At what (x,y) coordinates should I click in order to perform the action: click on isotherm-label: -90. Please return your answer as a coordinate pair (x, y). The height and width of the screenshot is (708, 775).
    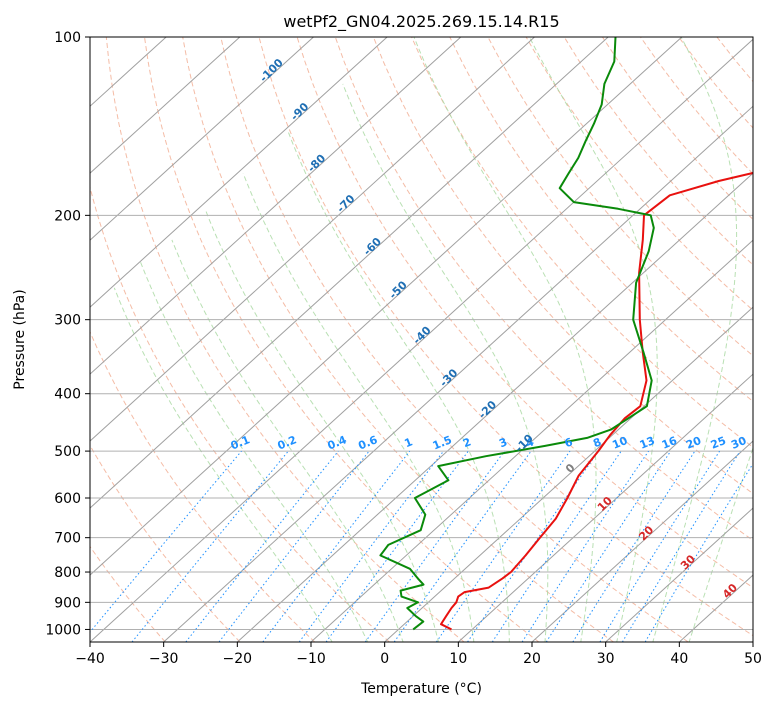
    Looking at the image, I should click on (299, 111).